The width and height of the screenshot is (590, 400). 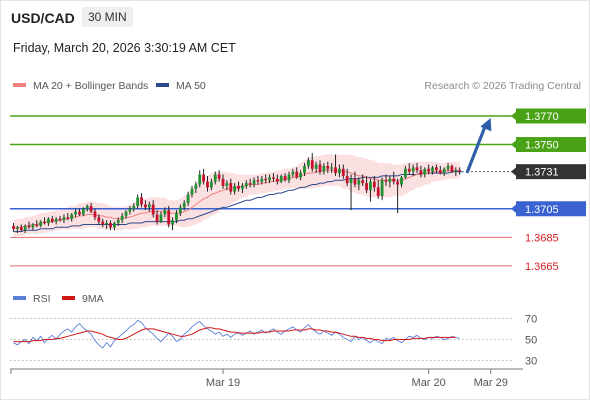 What do you see at coordinates (68, 298) in the screenshot?
I see `rsi-ma-swatch` at bounding box center [68, 298].